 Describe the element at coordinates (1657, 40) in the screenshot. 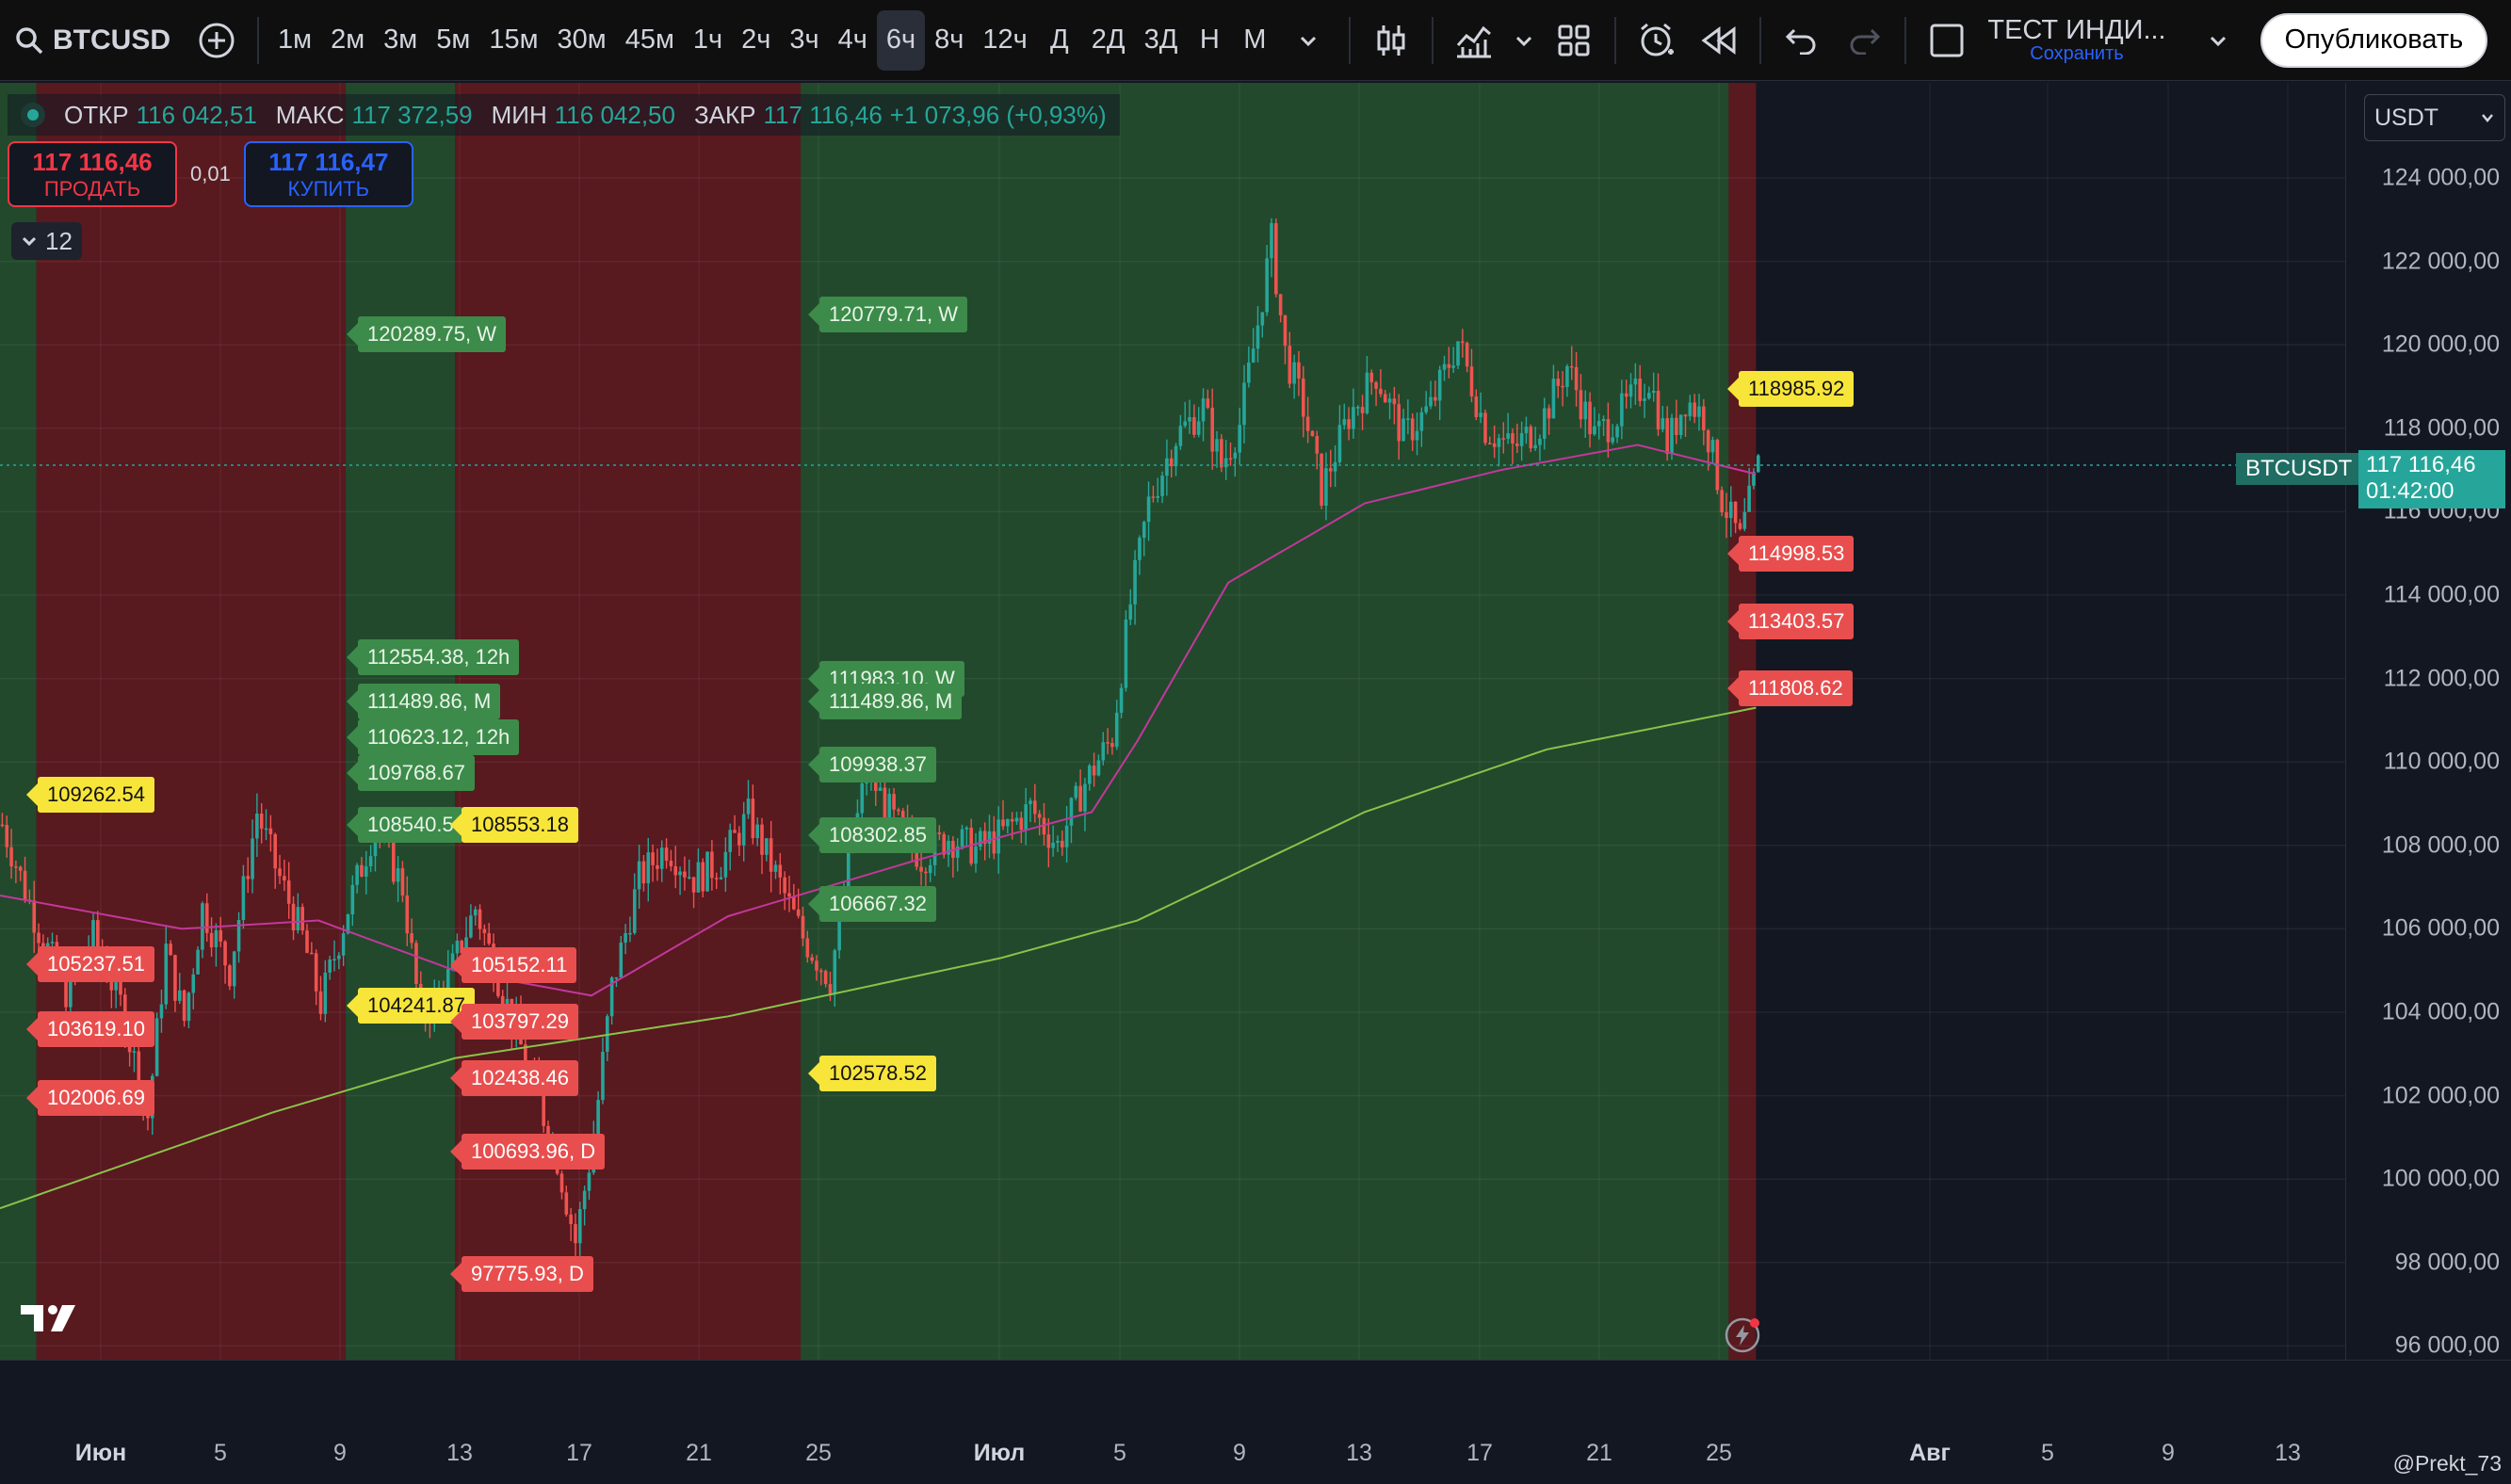

I see `alert-button` at that location.